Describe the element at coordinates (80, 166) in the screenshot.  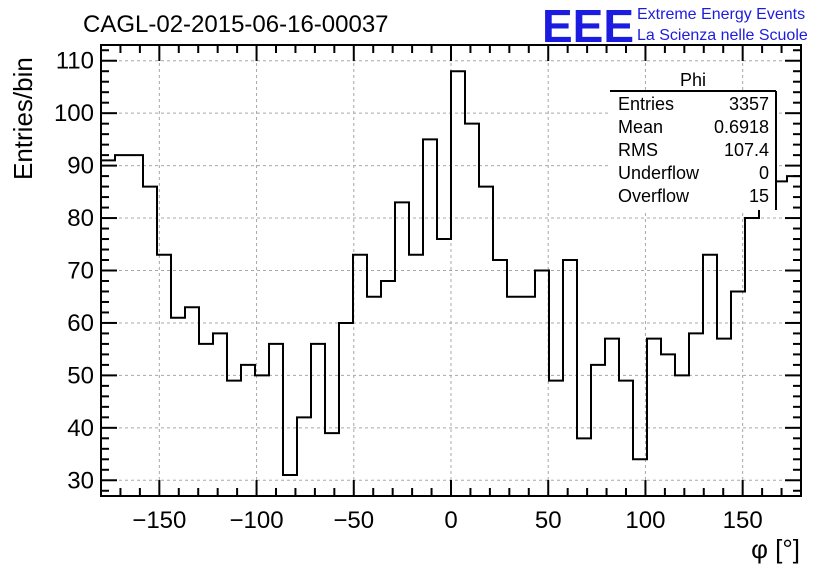
I see `y-tick-label: 90` at that location.